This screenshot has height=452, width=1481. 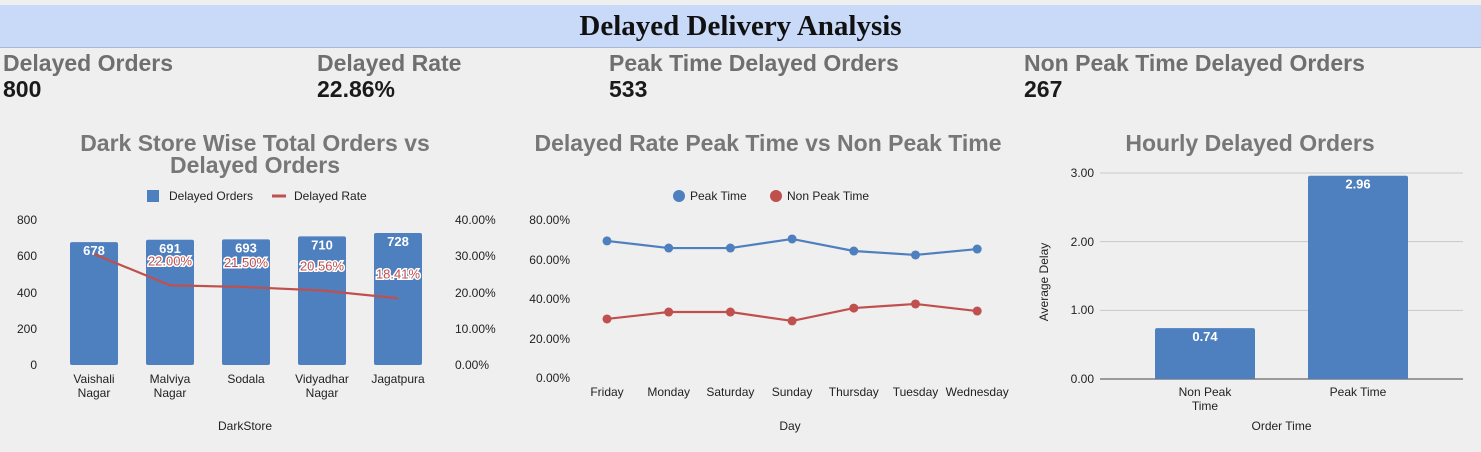 I want to click on x-tick-label: Saturday, so click(x=730, y=392).